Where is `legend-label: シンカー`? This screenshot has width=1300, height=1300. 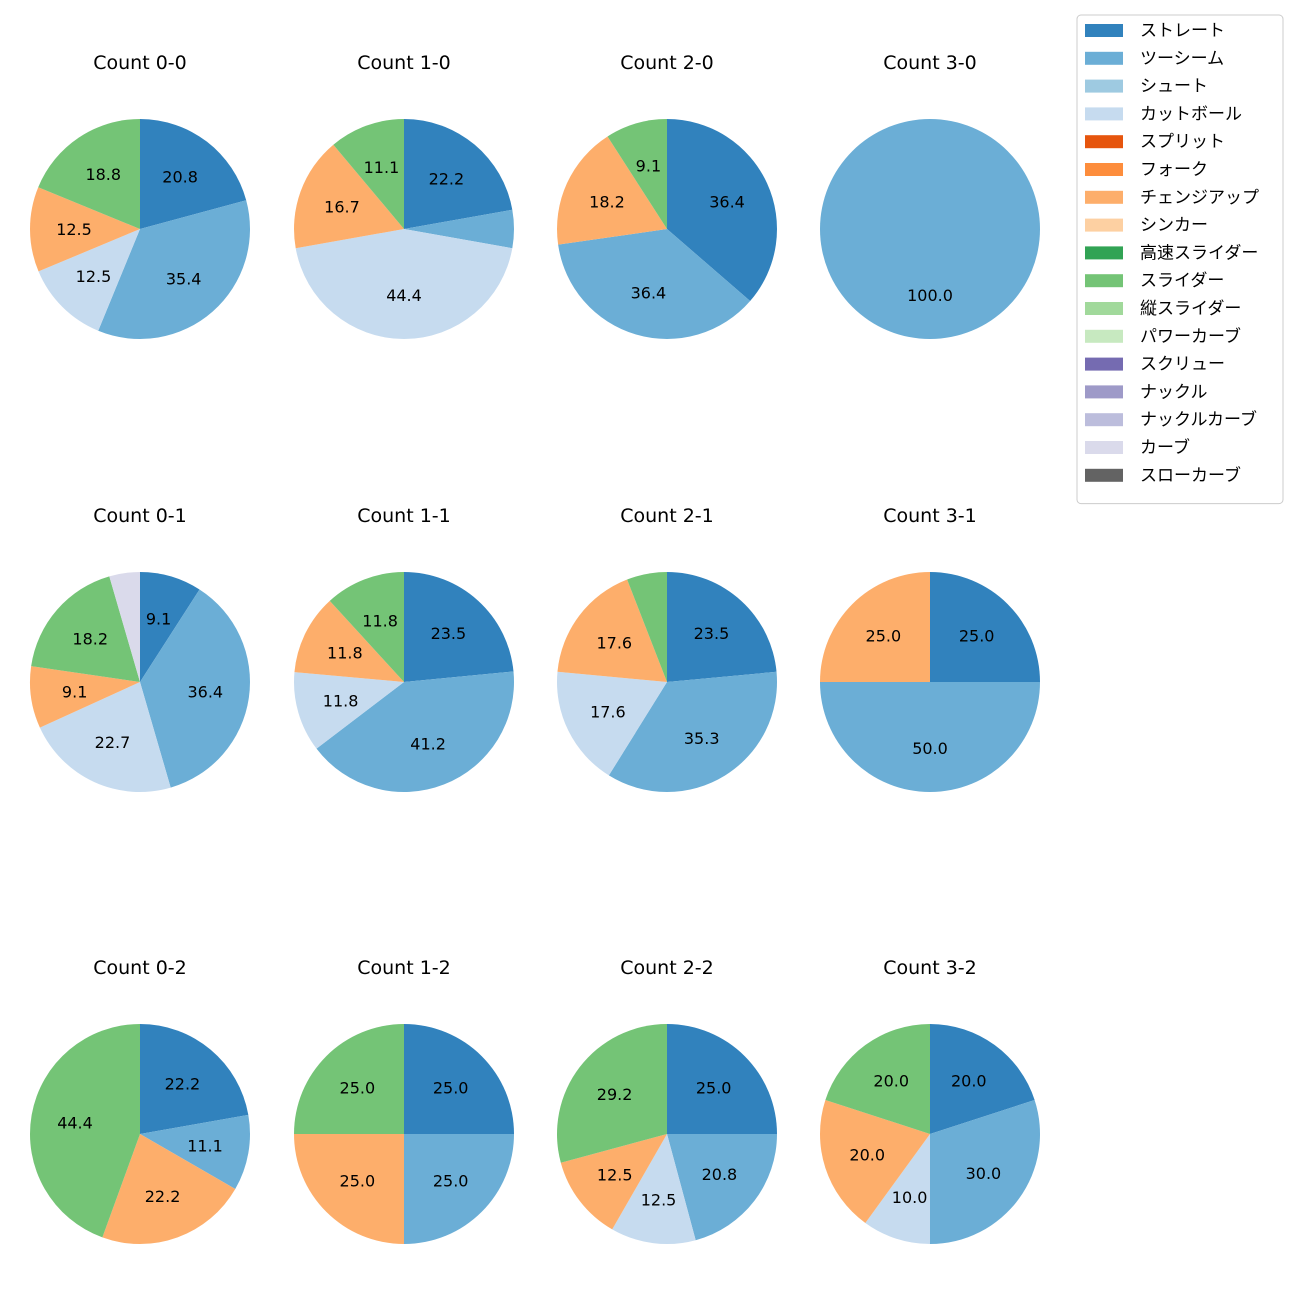 legend-label: シンカー is located at coordinates (1174, 226).